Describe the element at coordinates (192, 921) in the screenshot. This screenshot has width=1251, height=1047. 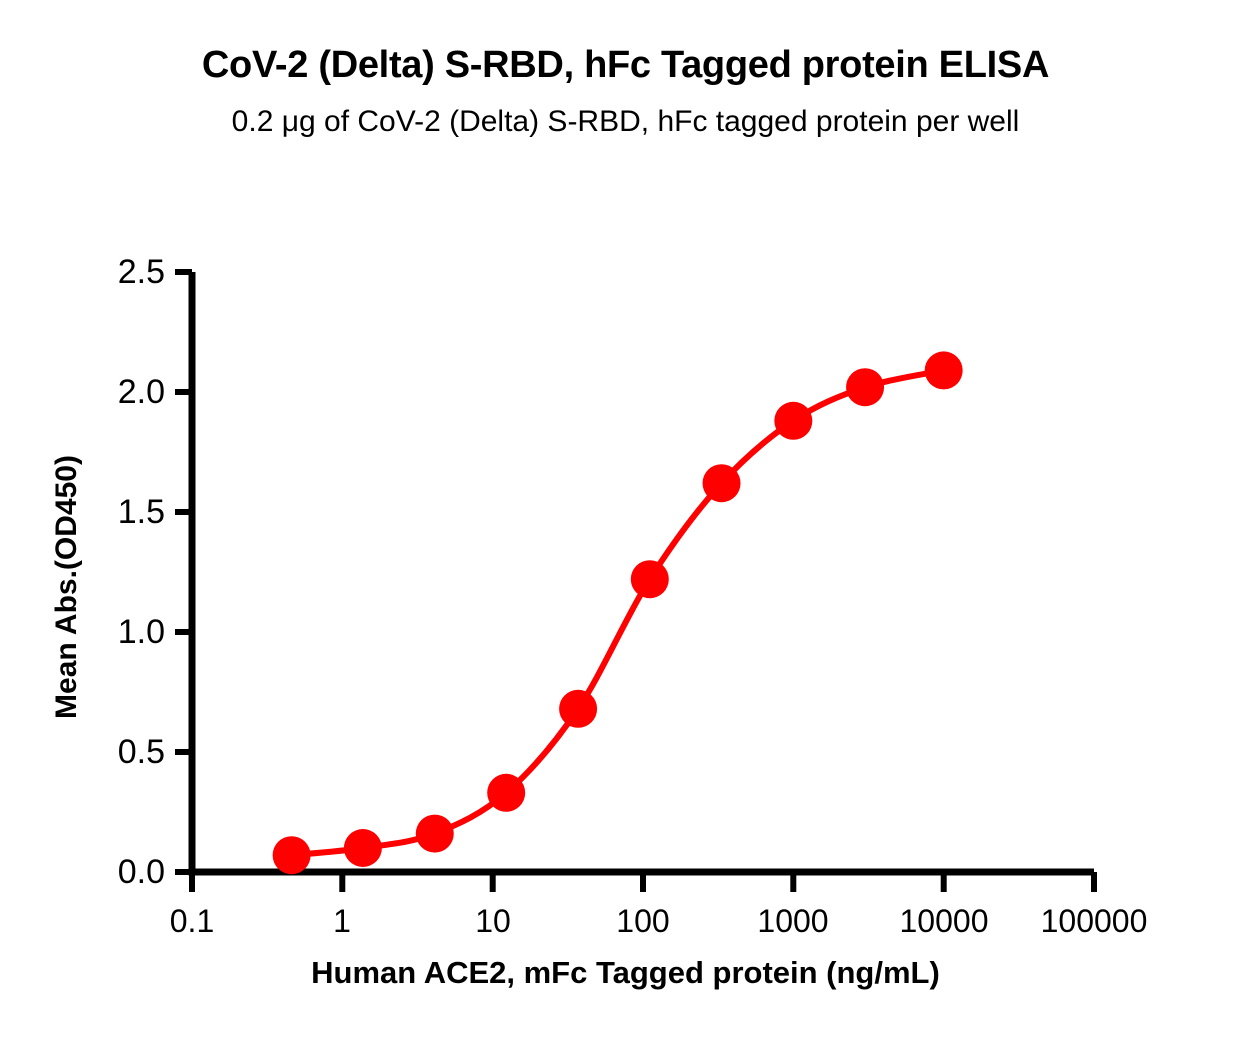
I see `x-tick-label-0.1: 0.1` at that location.